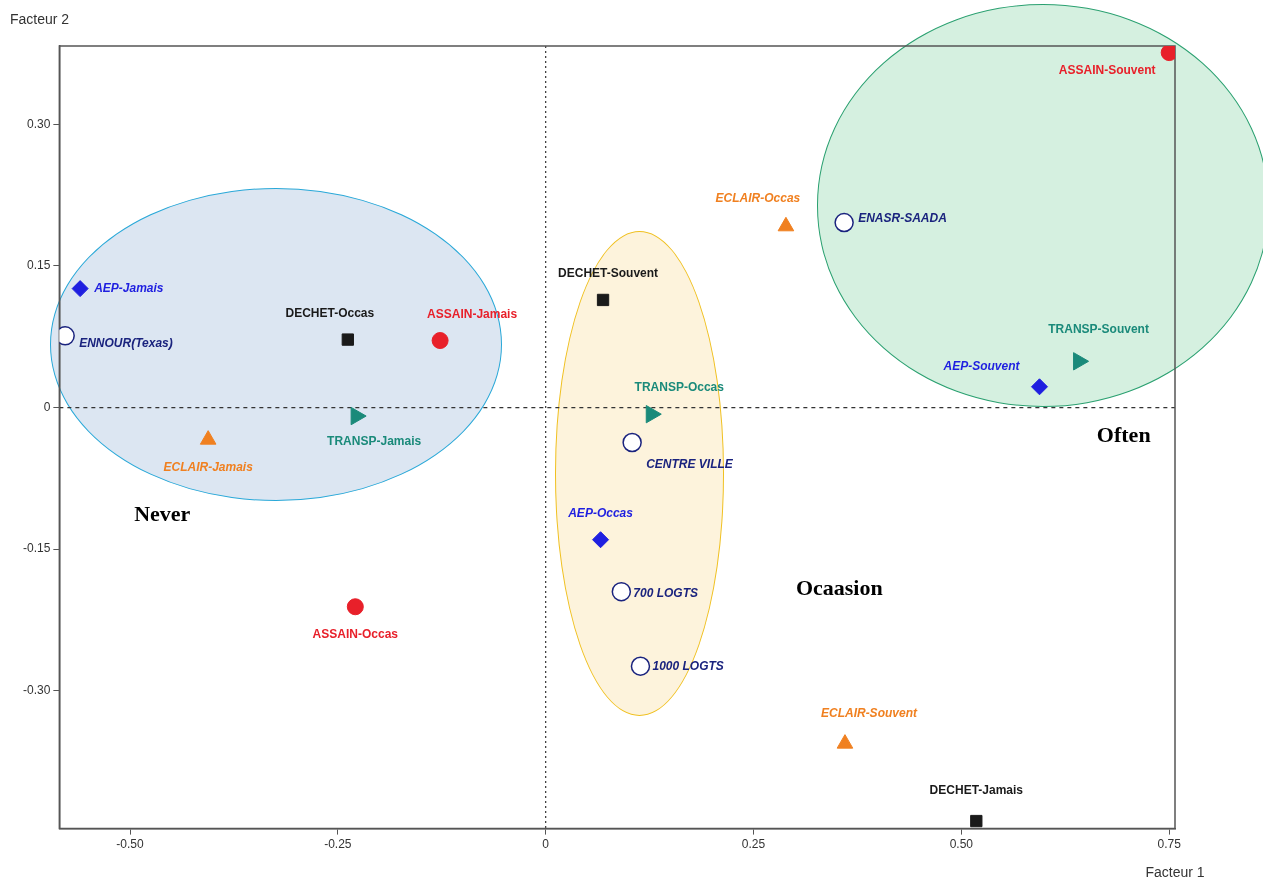 The image size is (1263, 893). What do you see at coordinates (355, 634) in the screenshot?
I see `data-label: ASSAIN-Occas` at bounding box center [355, 634].